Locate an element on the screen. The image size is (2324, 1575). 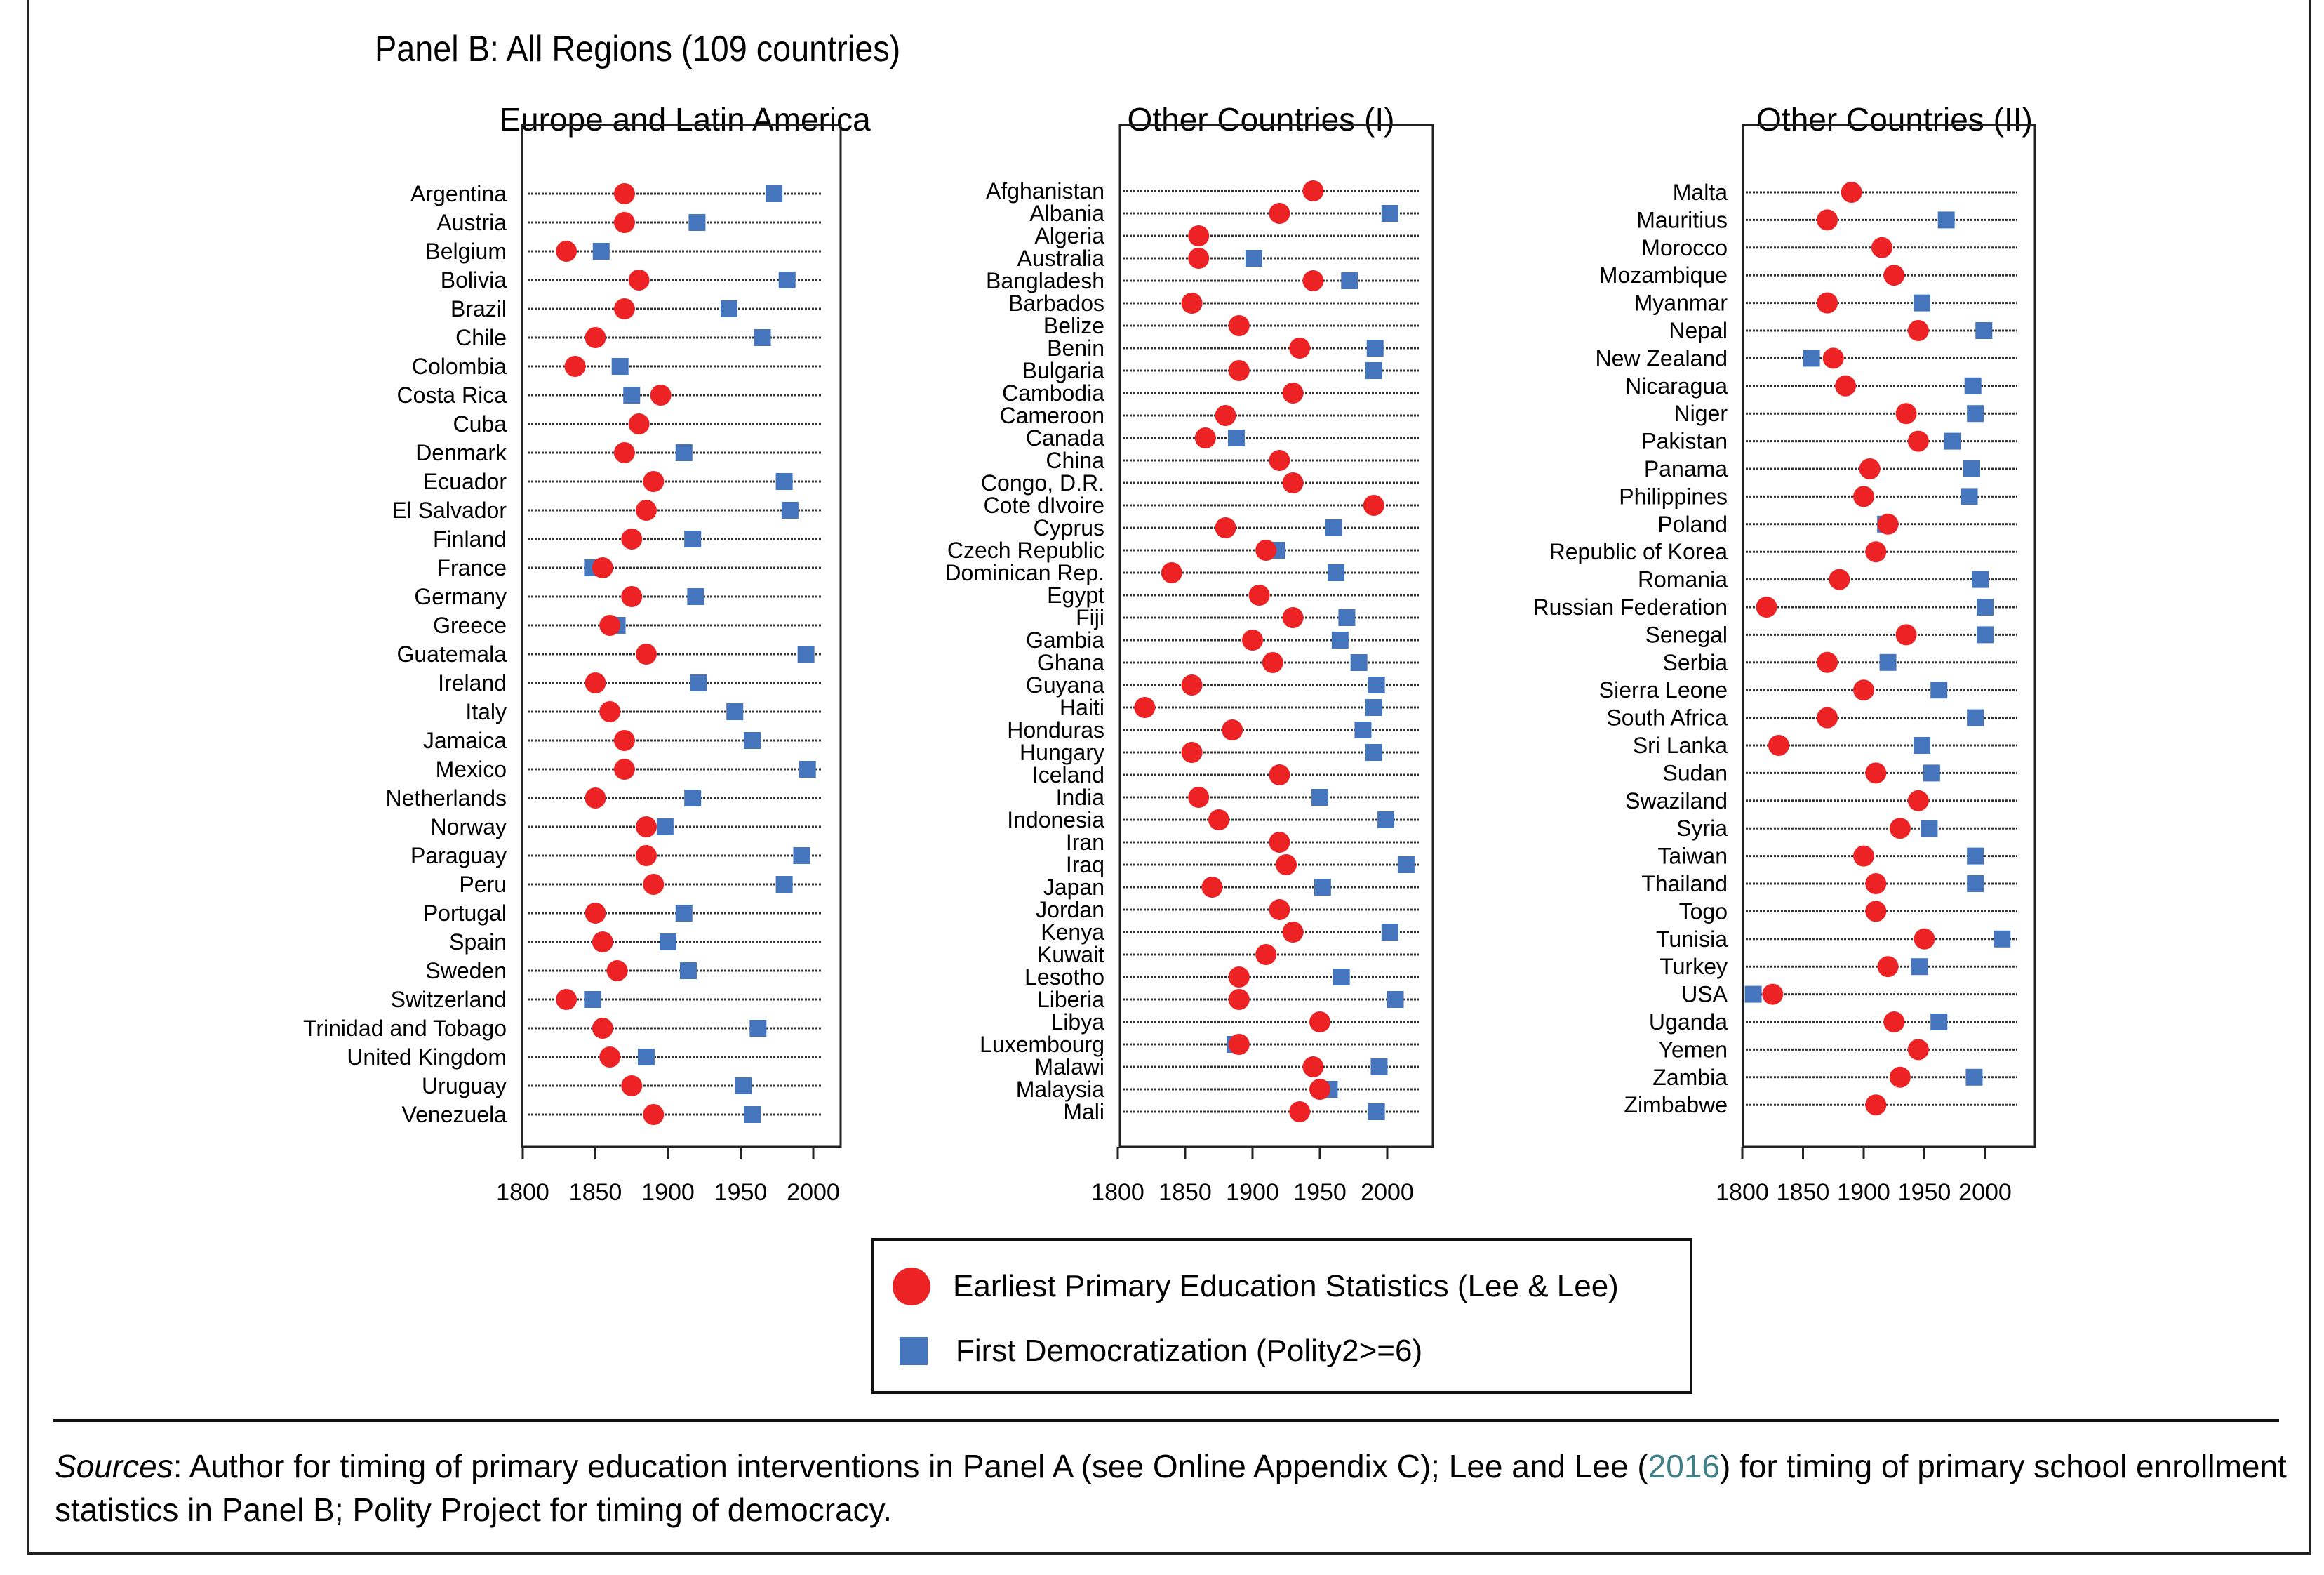
country-label: Pakistan is located at coordinates (1684, 441).